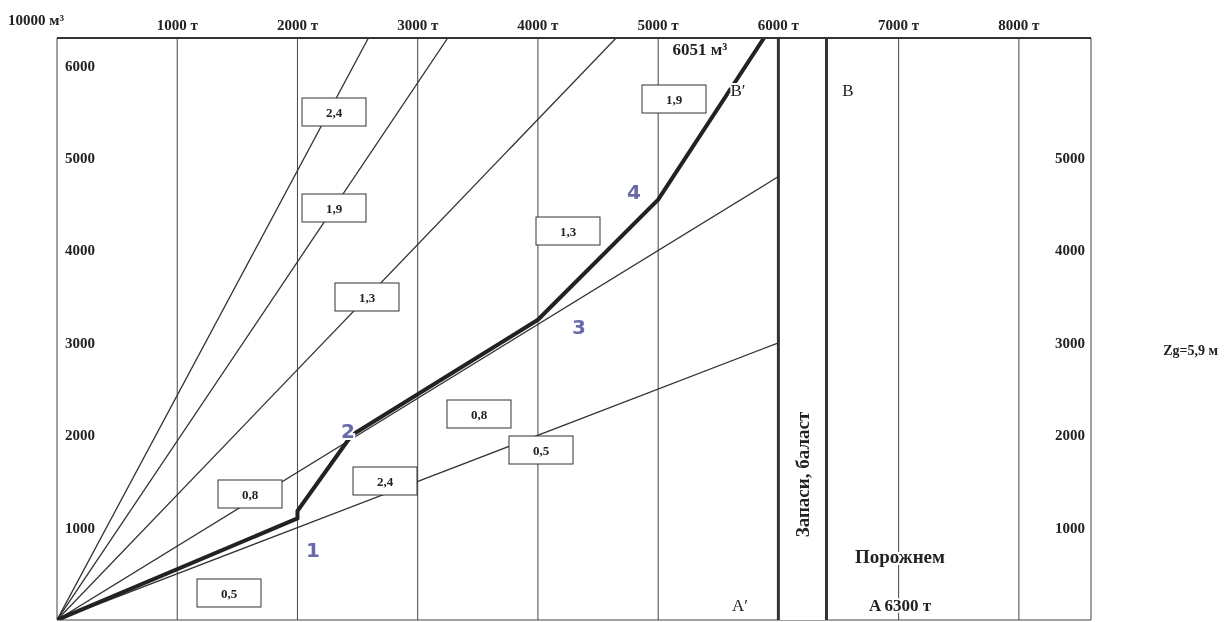 The height and width of the screenshot is (622, 1230). I want to click on annotation: 4, so click(634, 192).